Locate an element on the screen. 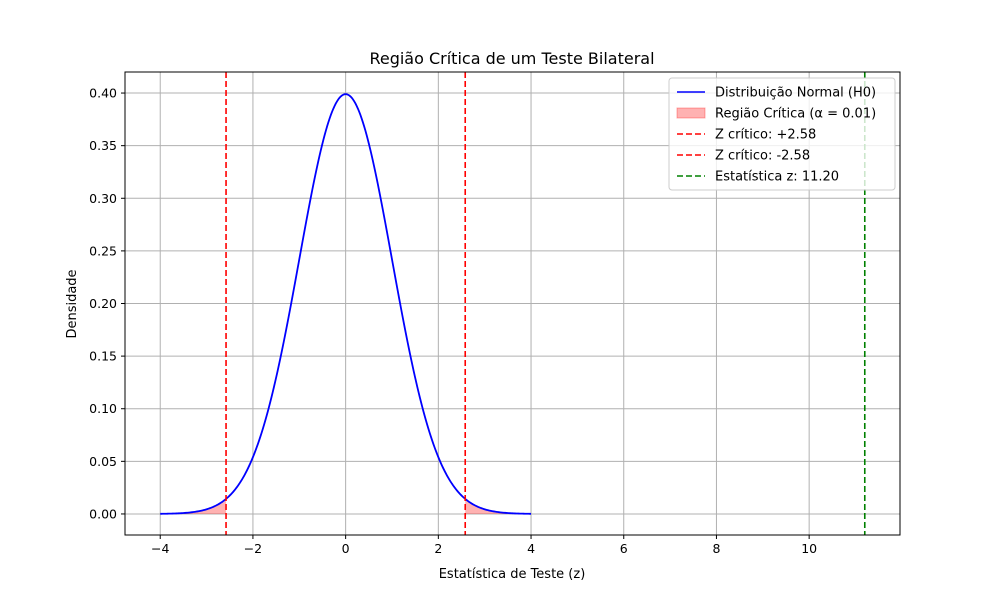 This screenshot has height=600, width=1000. y-axis-label: Densidade is located at coordinates (72, 303).